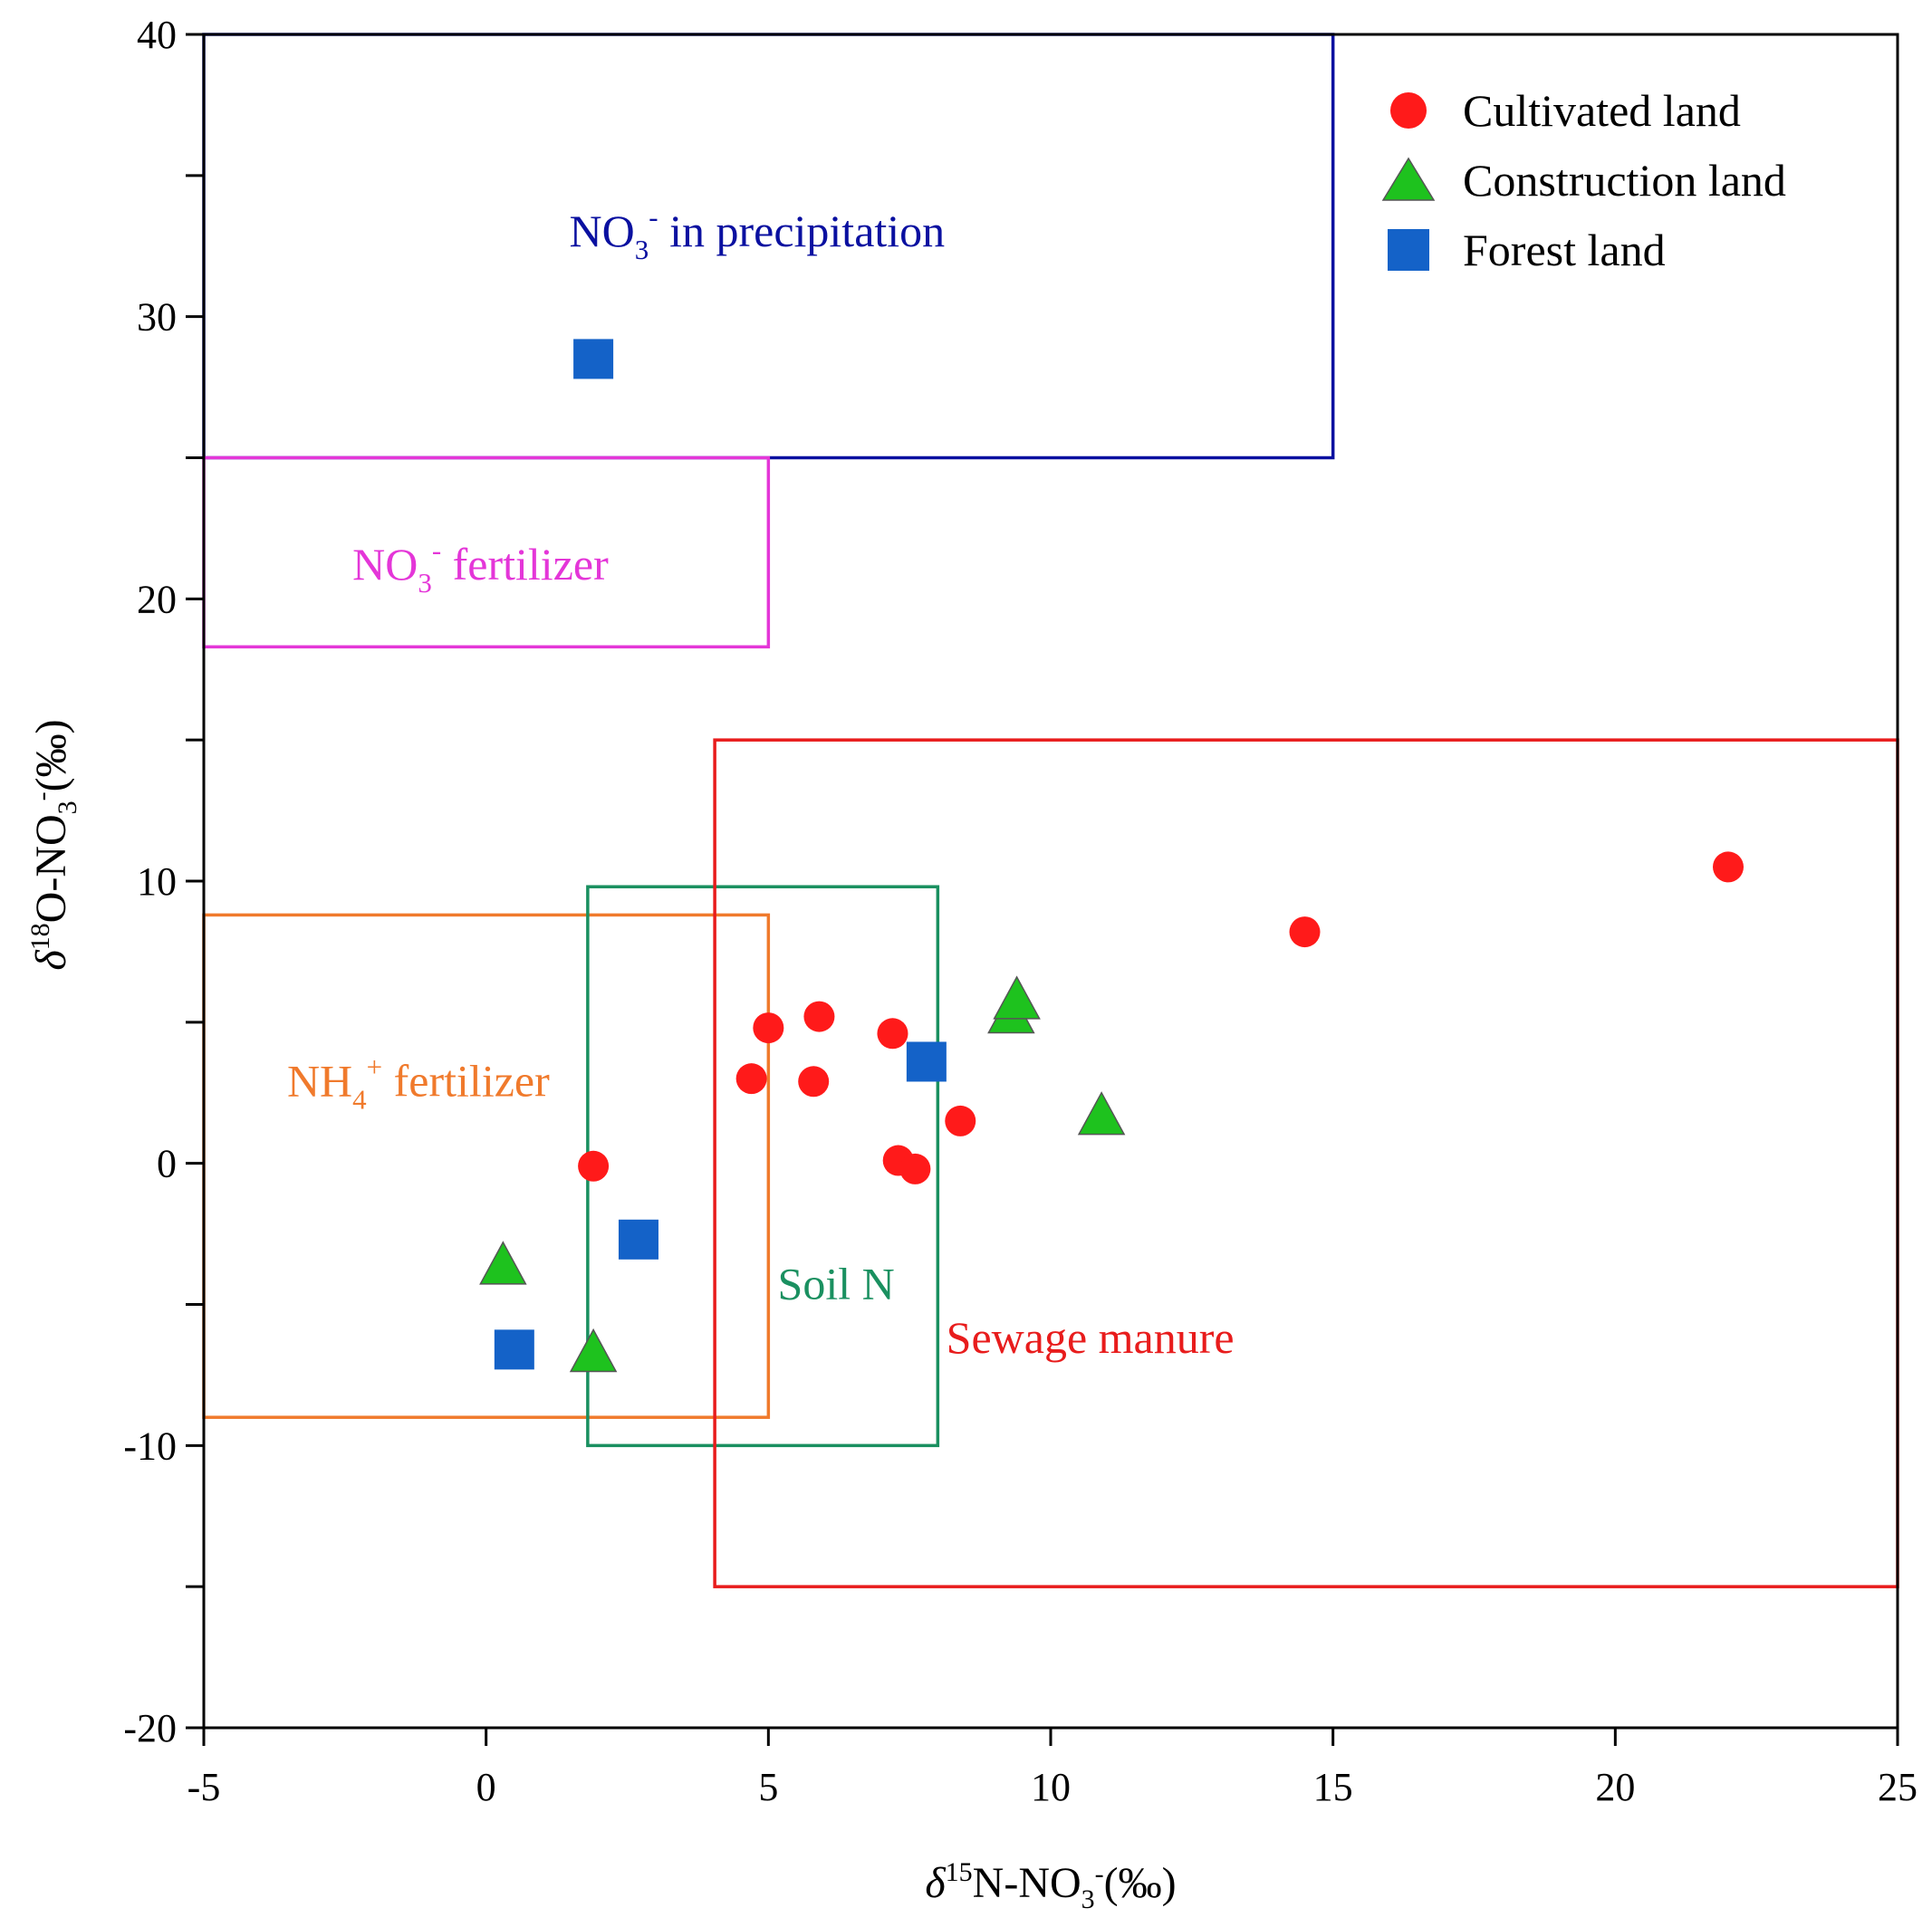 The width and height of the screenshot is (1932, 1927). I want to click on y-axis-title: δ18O-NO3-(‰), so click(53, 844).